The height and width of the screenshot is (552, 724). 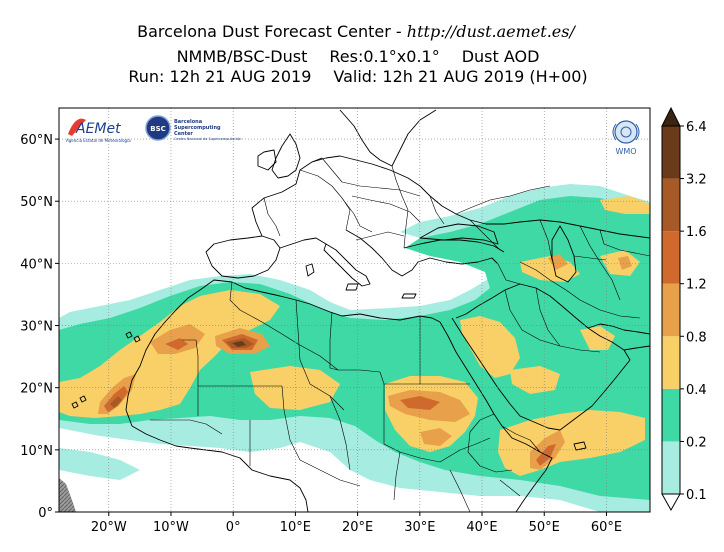 I want to click on bsc-line-1: Barcelona, so click(x=188, y=122).